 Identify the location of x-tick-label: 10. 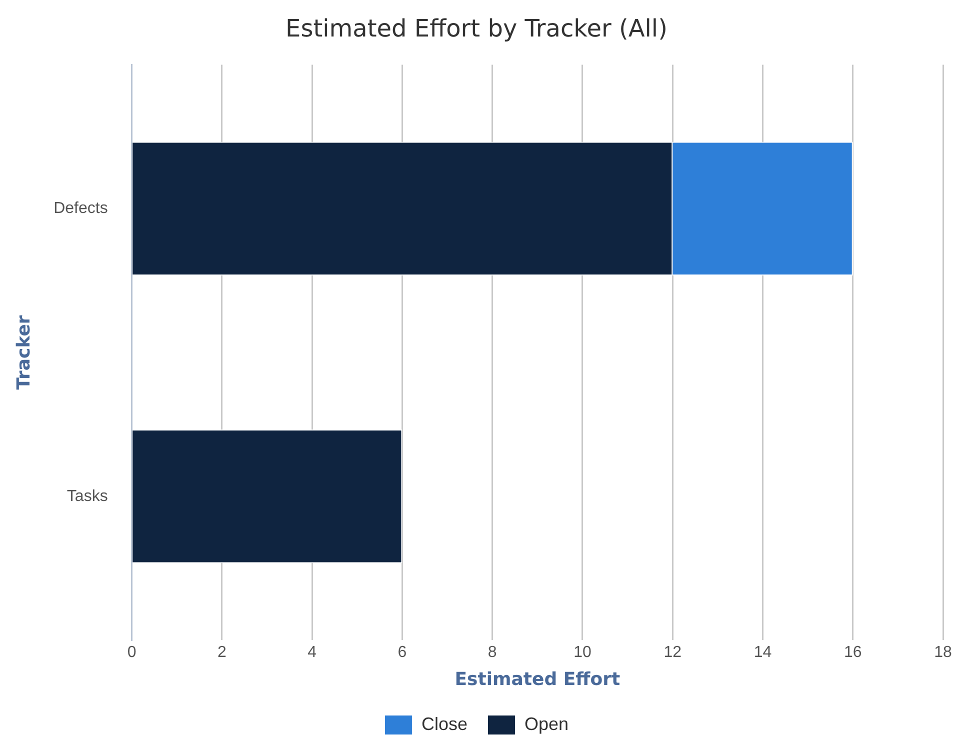
(583, 653).